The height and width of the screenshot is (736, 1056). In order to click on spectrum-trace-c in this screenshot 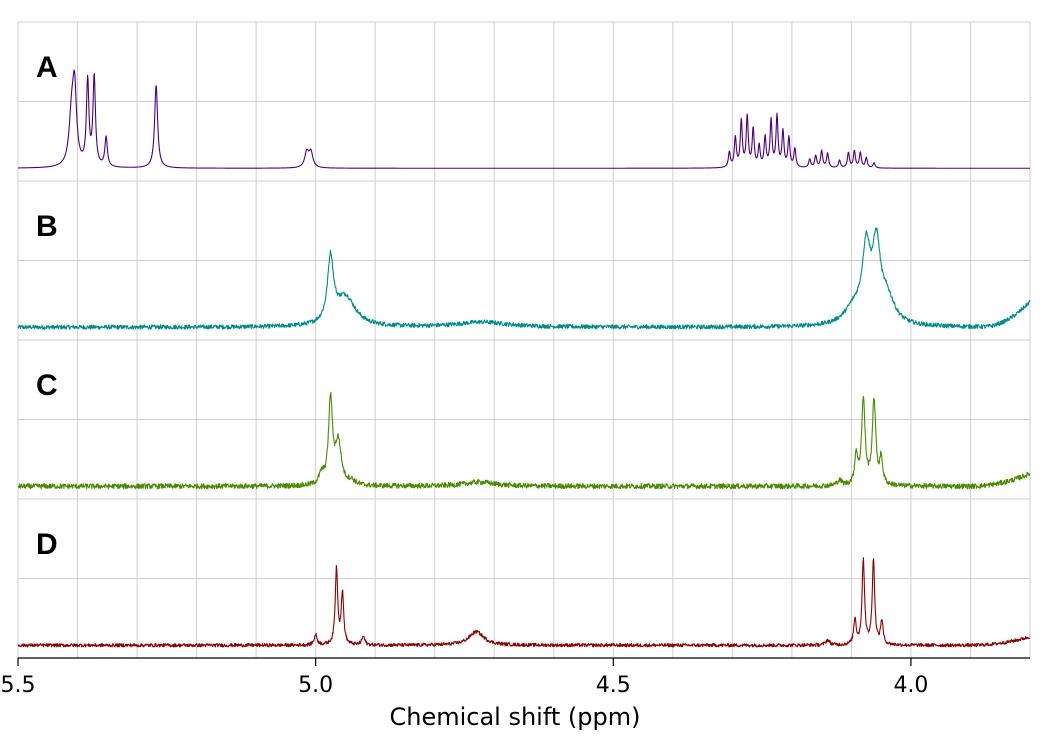, I will do `click(524, 440)`.